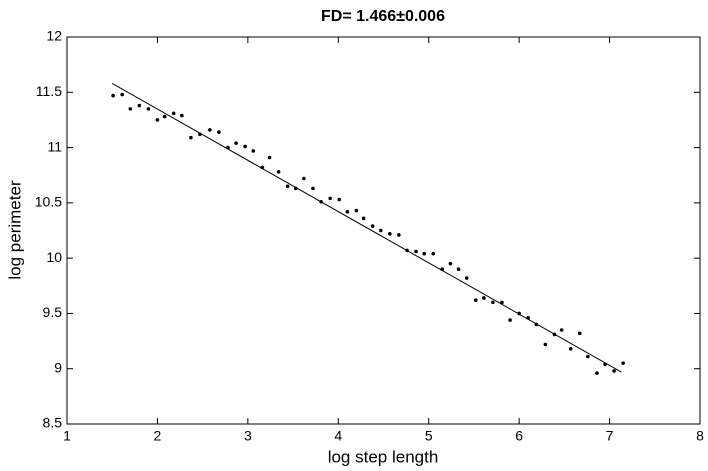 The width and height of the screenshot is (708, 471). Describe the element at coordinates (54, 146) in the screenshot. I see `y-tick-label: 11` at that location.